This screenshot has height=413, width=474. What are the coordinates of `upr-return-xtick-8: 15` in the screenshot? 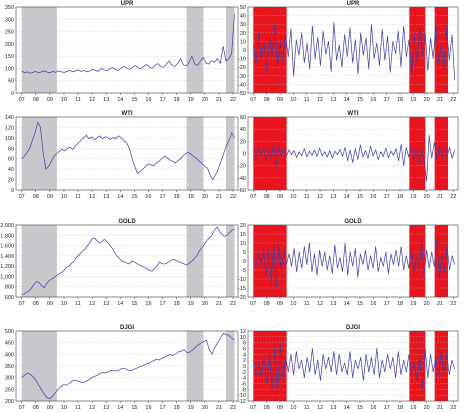 It's located at (360, 100).